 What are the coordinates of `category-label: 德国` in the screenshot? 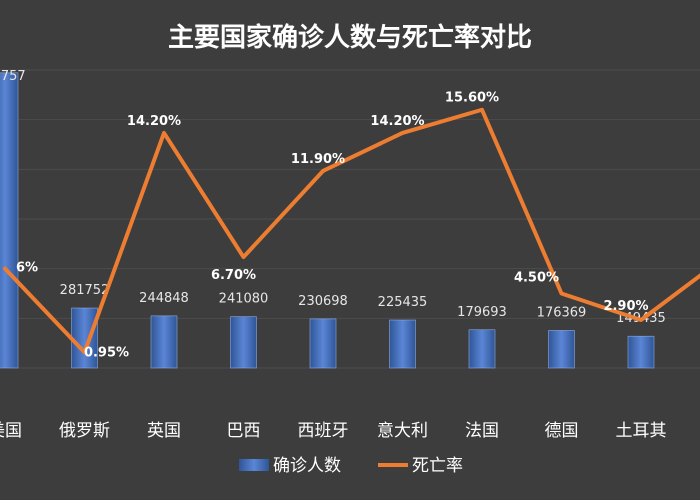 It's located at (562, 431).